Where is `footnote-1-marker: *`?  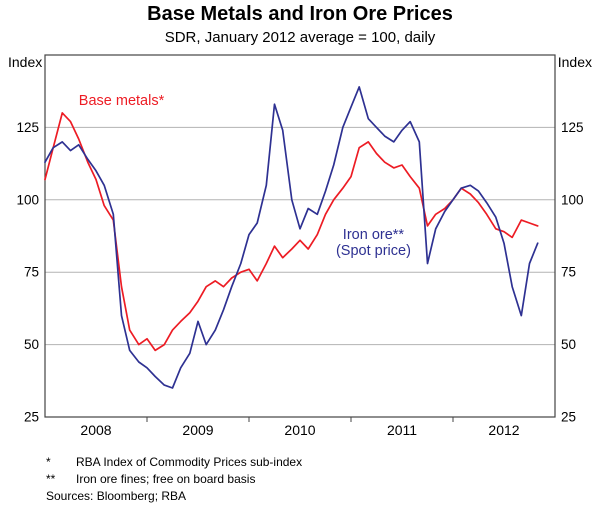 footnote-1-marker: * is located at coordinates (48, 462).